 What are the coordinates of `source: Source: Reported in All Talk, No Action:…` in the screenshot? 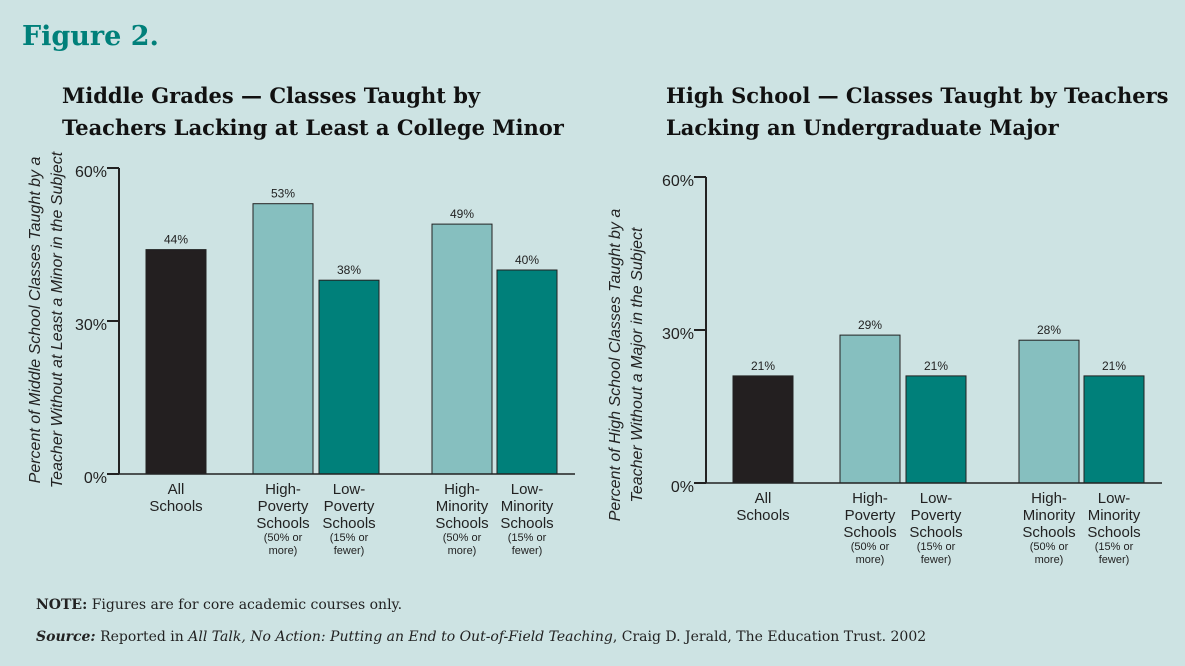 It's located at (481, 637).